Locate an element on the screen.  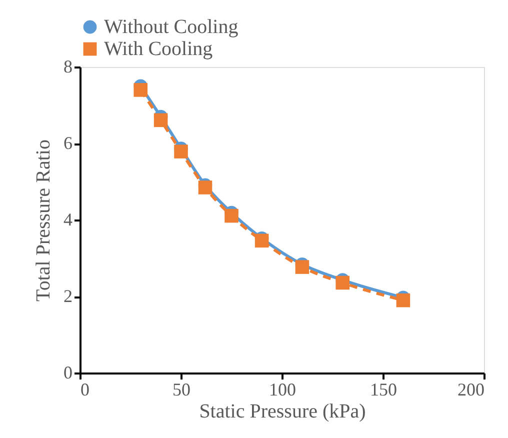
x-axis-title: Static Pressure (kPa) is located at coordinates (282, 411).